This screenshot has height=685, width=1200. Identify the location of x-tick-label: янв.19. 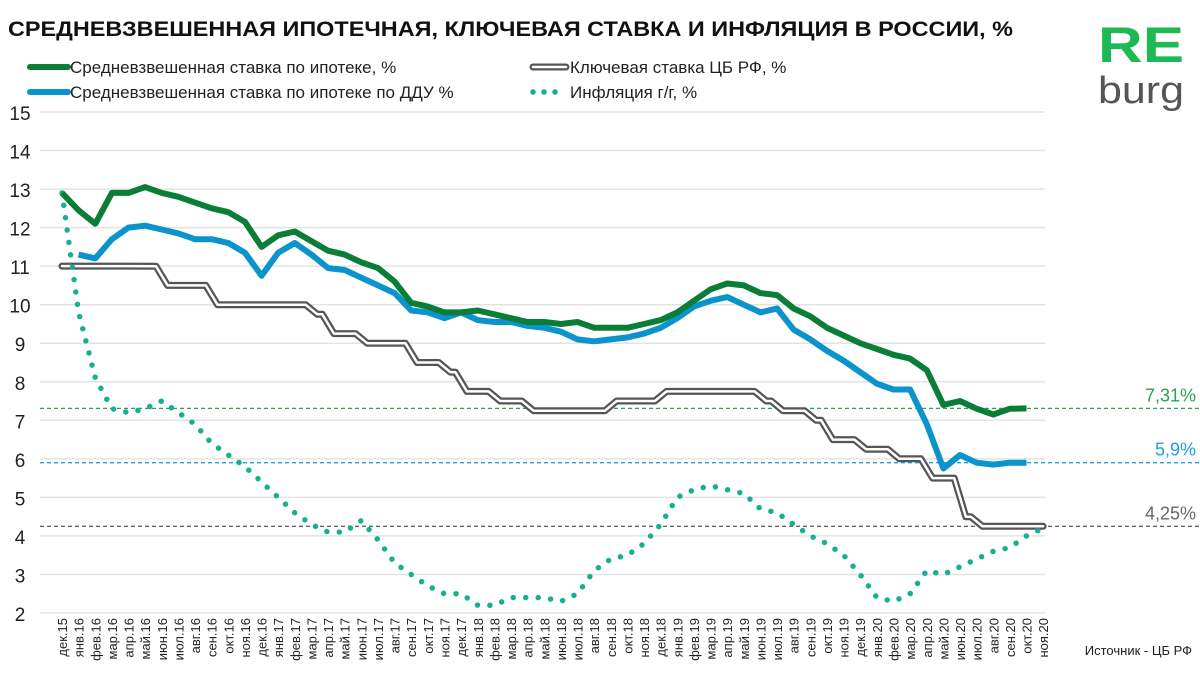
(677, 637).